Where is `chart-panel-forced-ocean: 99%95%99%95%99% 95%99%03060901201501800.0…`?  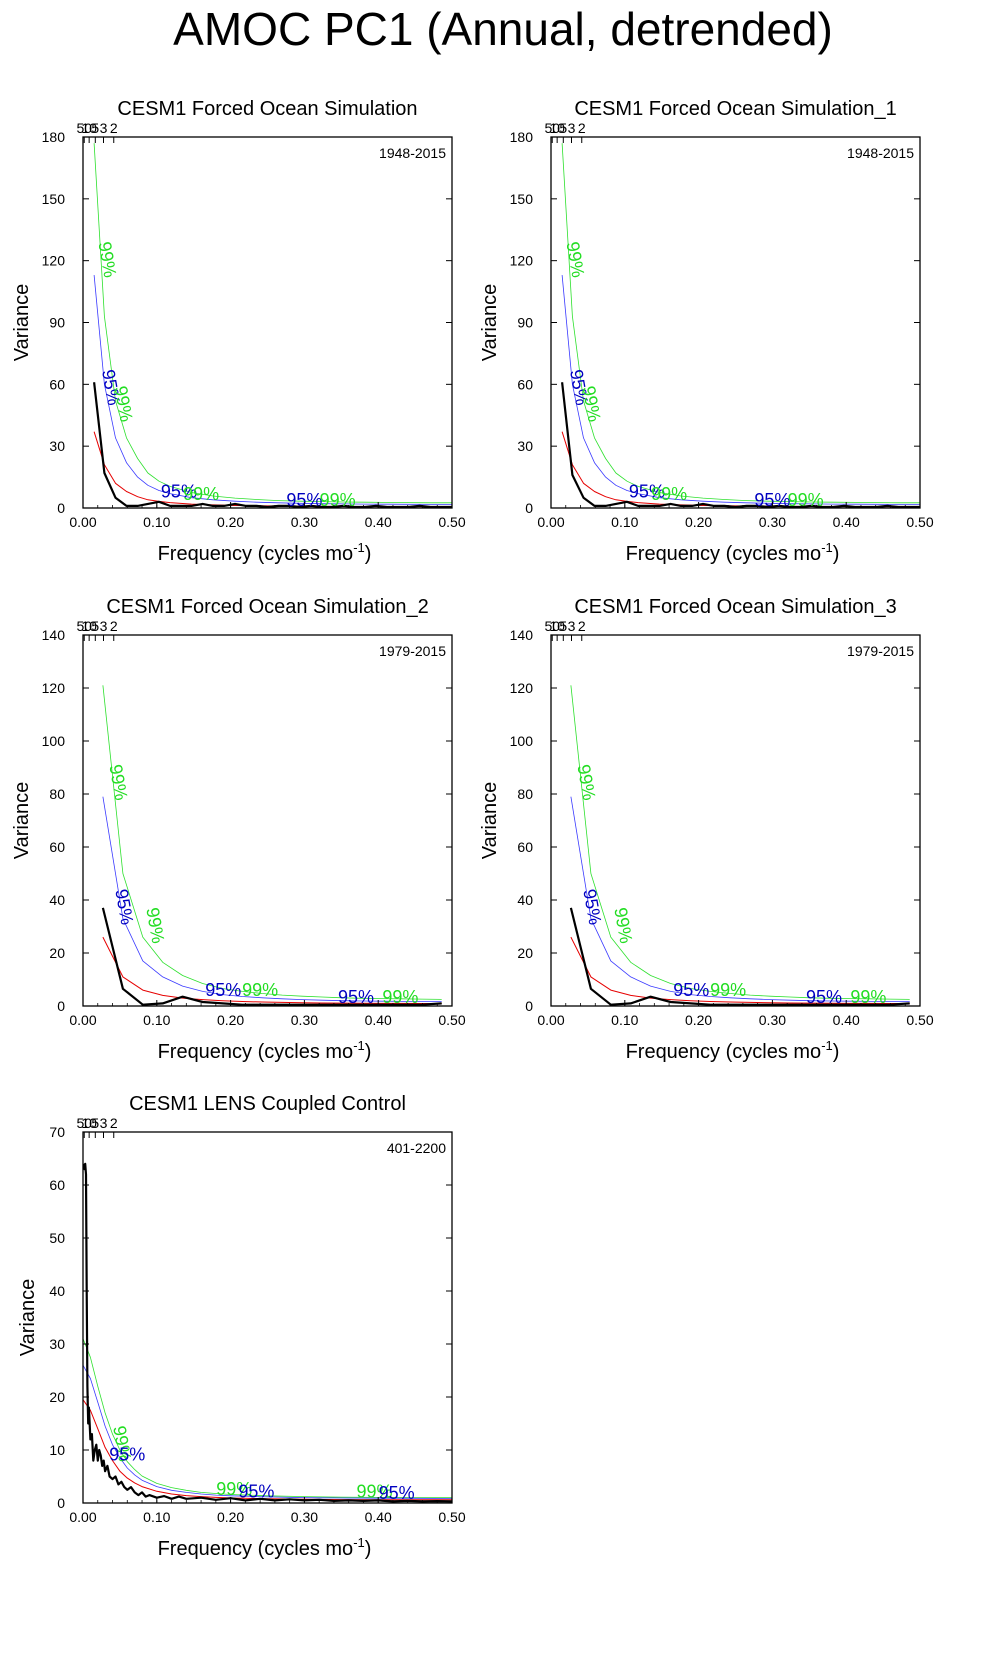 chart-panel-forced-ocean: 99%95%99%95%99% 95%99%03060901201501800.0… is located at coordinates (238, 331).